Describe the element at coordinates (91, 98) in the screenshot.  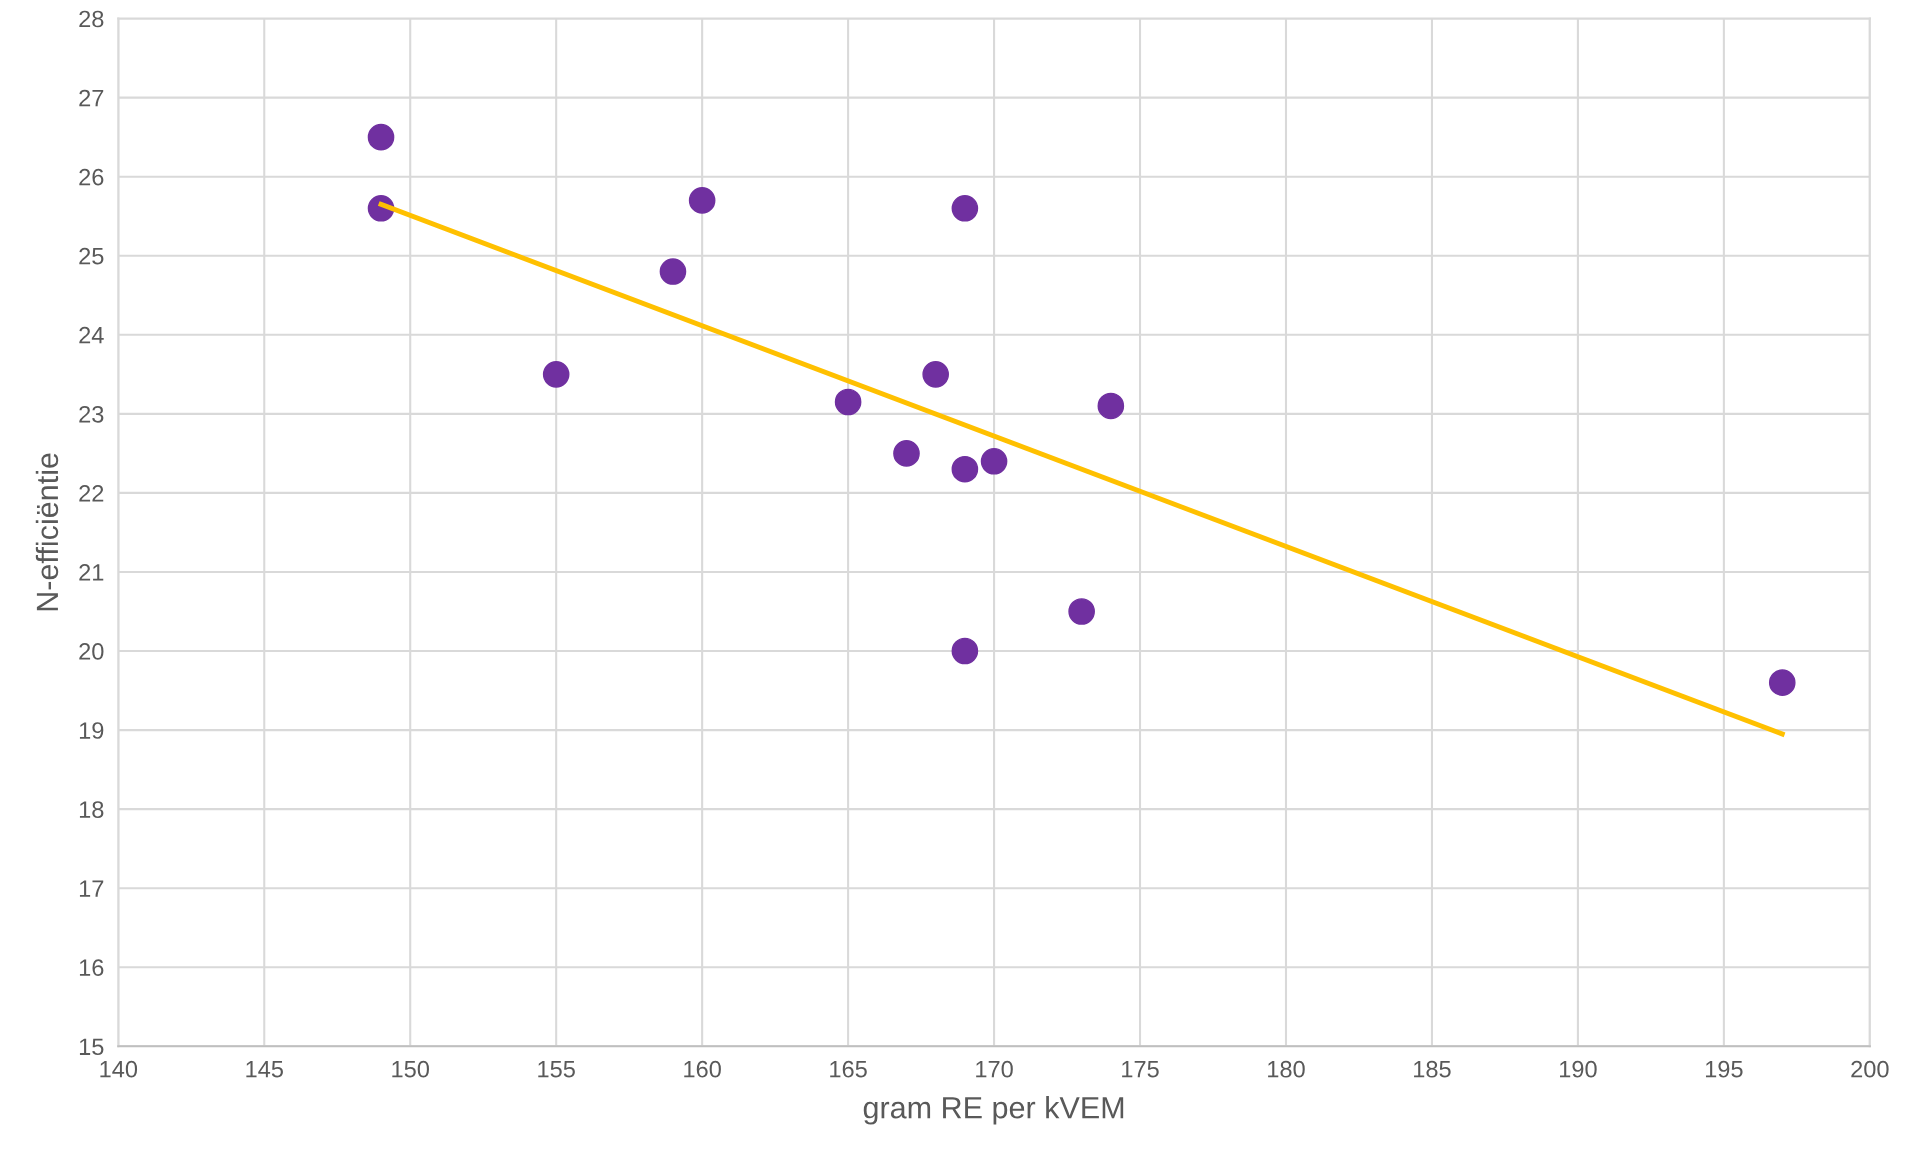
I see `y-tick-label: 27` at that location.